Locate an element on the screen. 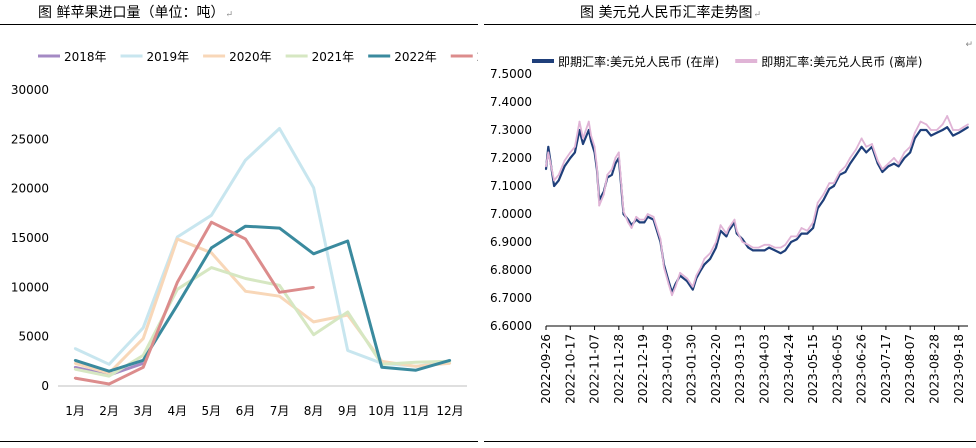 This screenshot has width=976, height=448. x-tick-label: 2月 is located at coordinates (109, 411).